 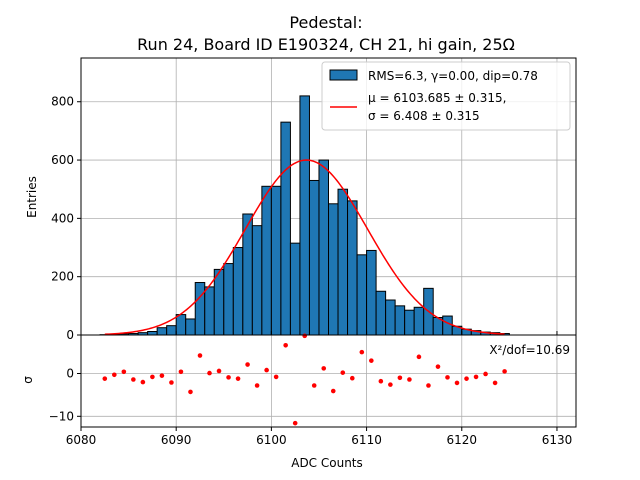 What do you see at coordinates (343, 75) in the screenshot?
I see `legend-histogram-swatch` at bounding box center [343, 75].